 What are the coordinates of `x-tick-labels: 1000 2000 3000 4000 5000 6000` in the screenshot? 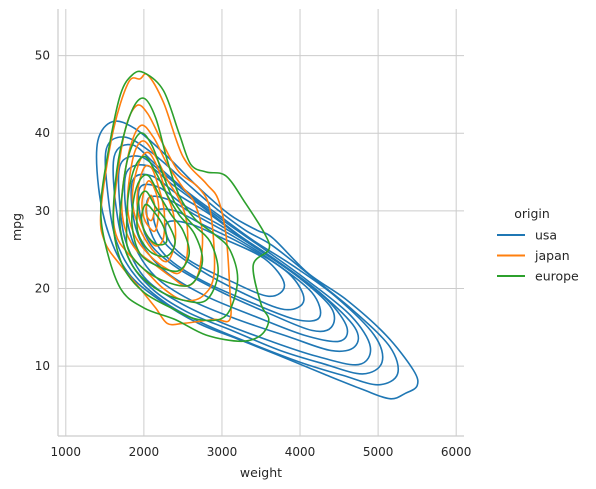 It's located at (261, 452).